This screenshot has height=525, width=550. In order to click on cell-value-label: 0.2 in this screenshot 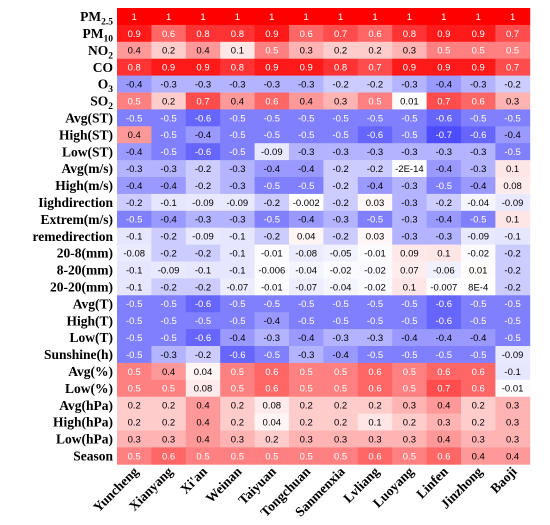, I will do `click(168, 51)`.